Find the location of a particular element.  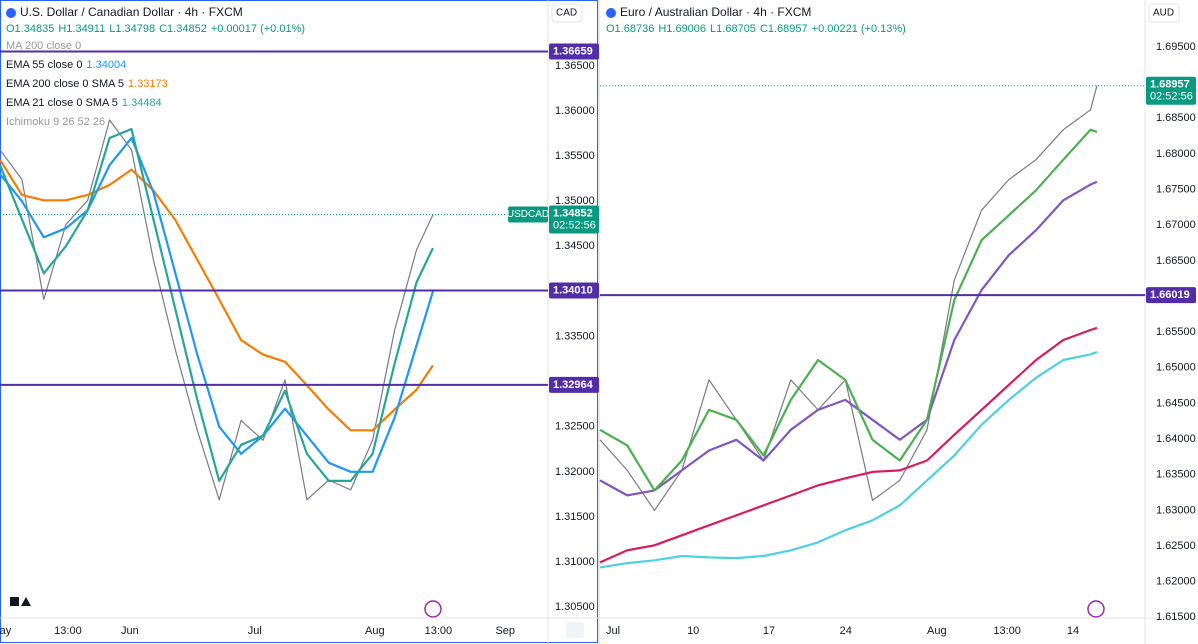

ohlc-value: +0.00221 (+0.13%) is located at coordinates (859, 29).